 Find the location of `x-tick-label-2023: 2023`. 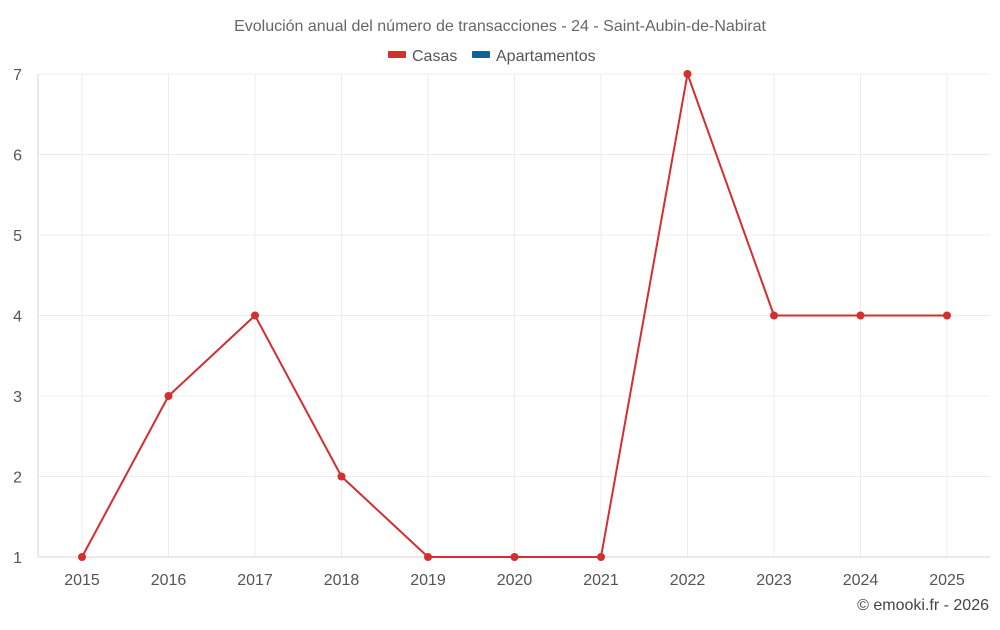

x-tick-label-2023: 2023 is located at coordinates (774, 580).